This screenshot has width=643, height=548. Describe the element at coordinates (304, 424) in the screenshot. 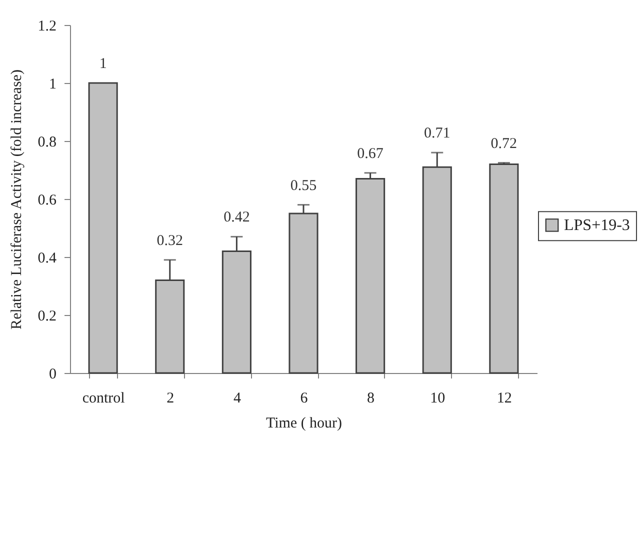

I see `x-axis-title: Time ( hour)` at that location.